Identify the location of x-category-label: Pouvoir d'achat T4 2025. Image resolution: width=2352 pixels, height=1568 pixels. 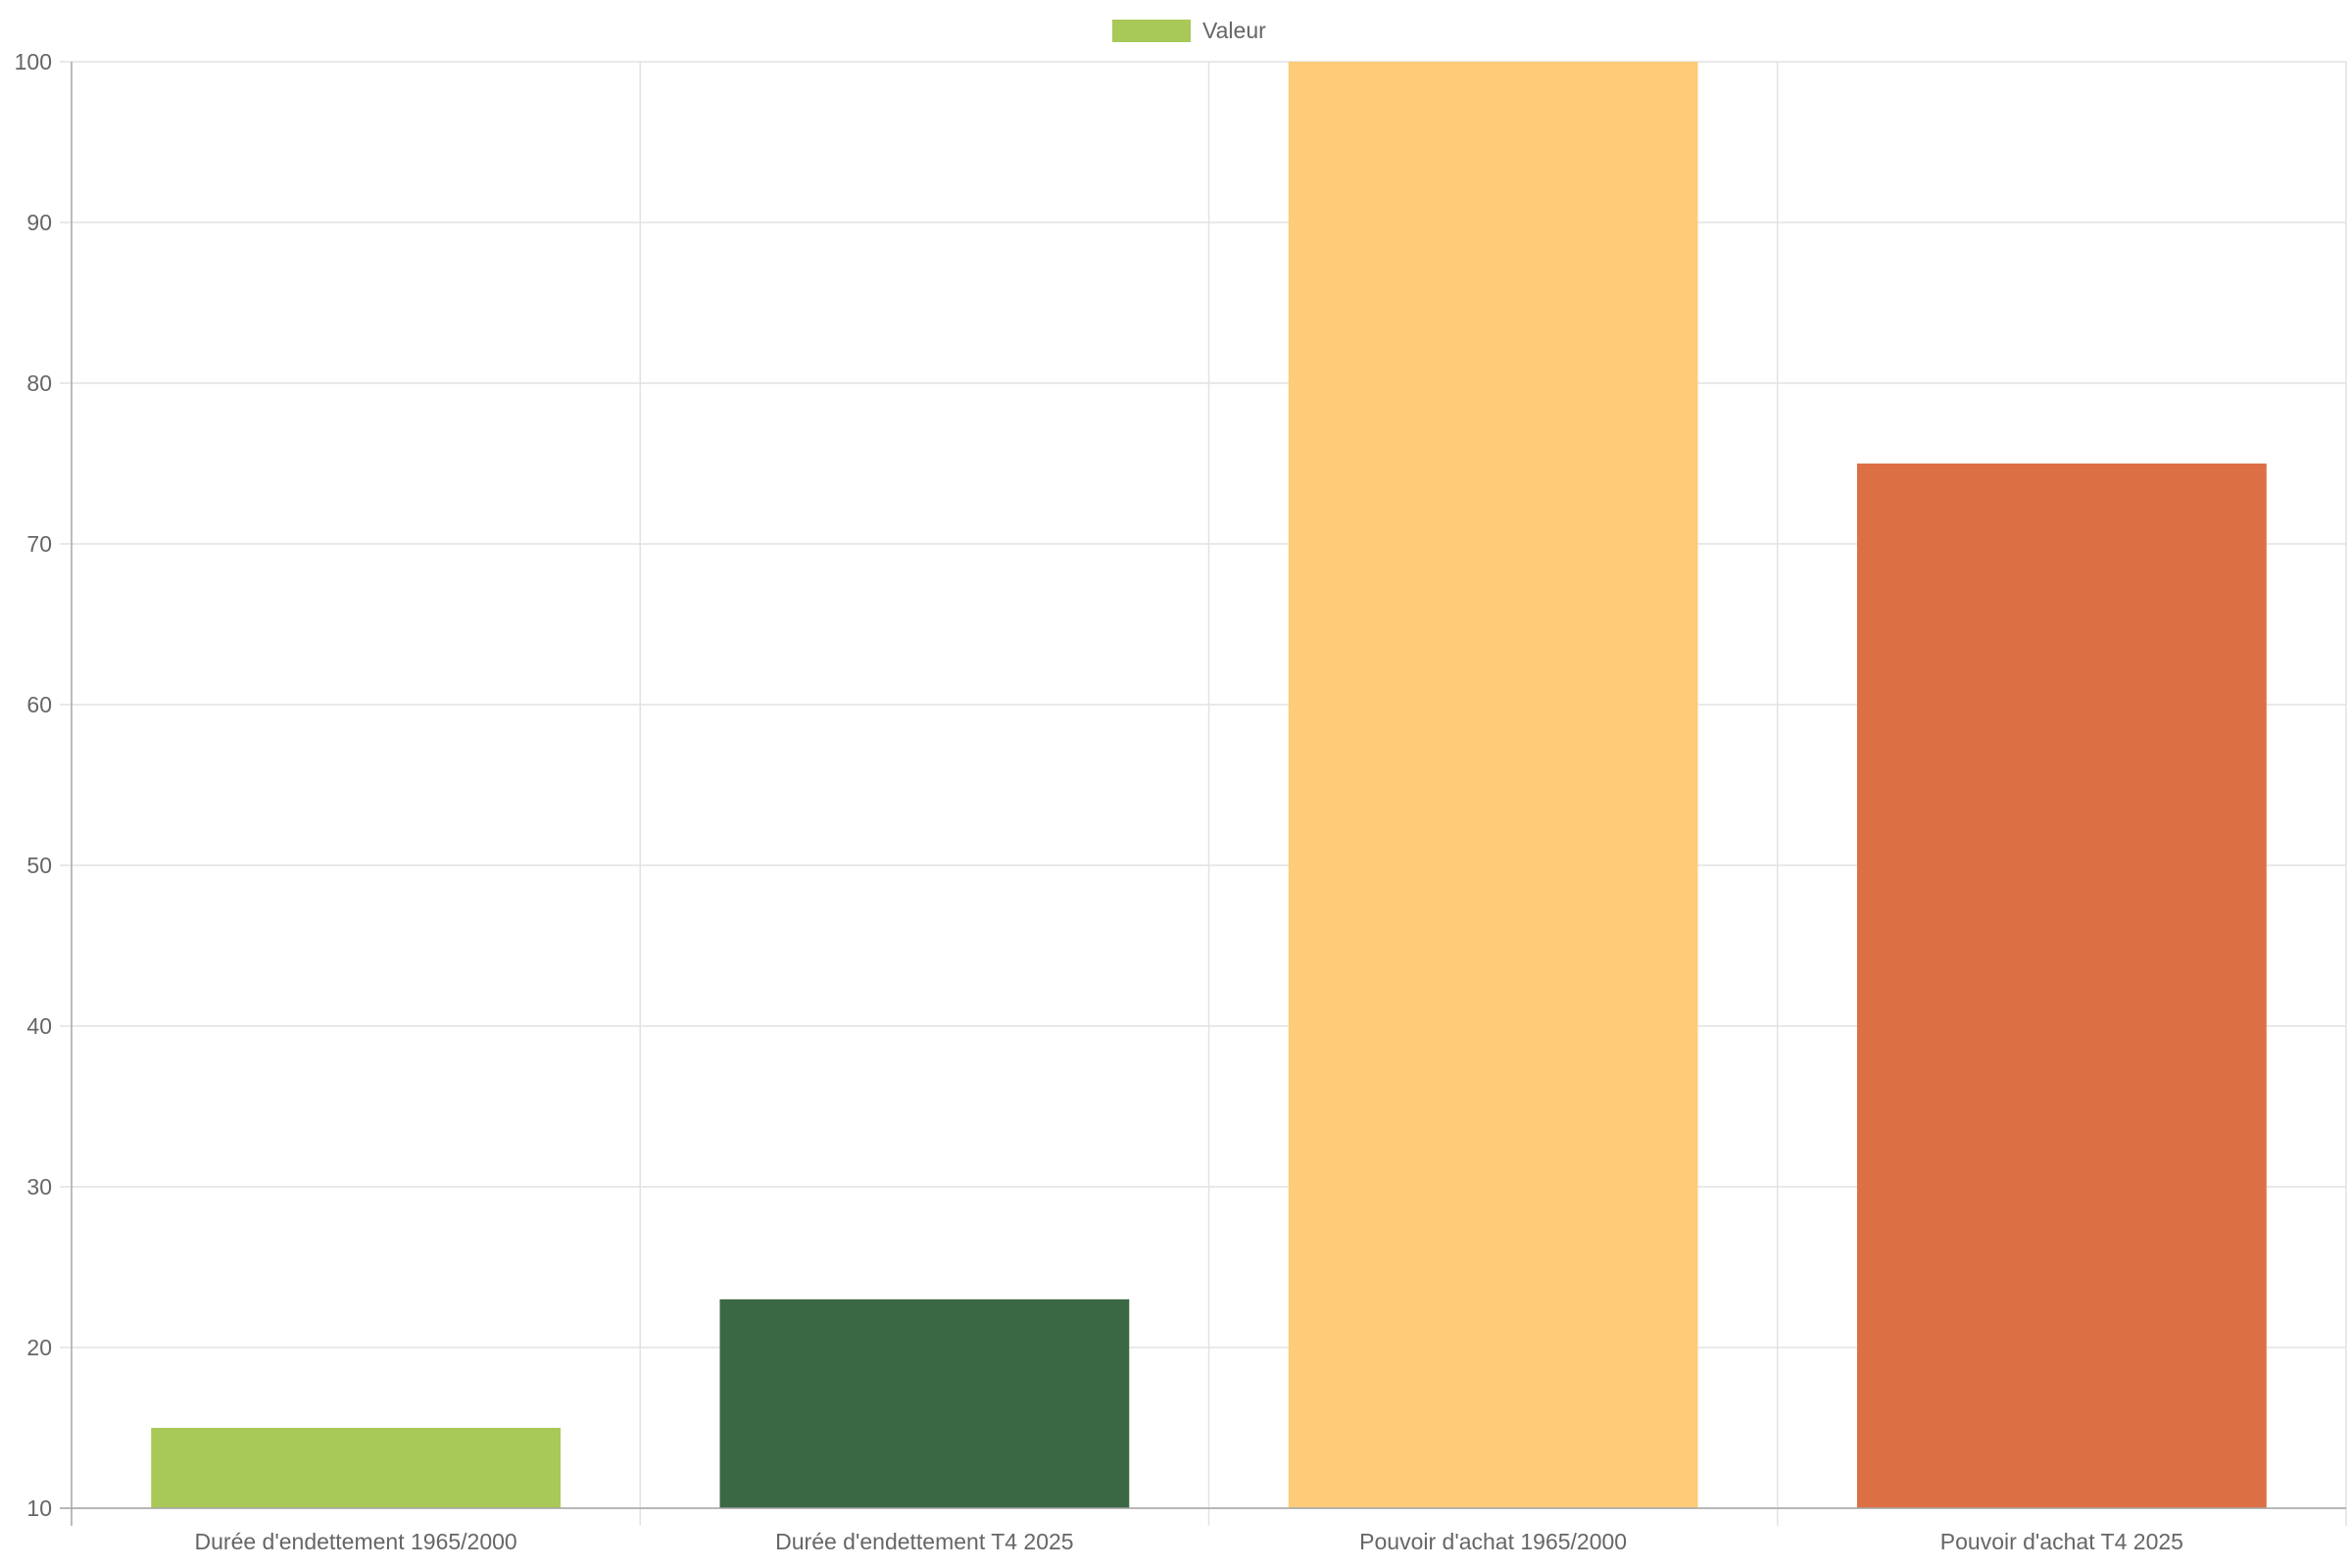
(2061, 1541).